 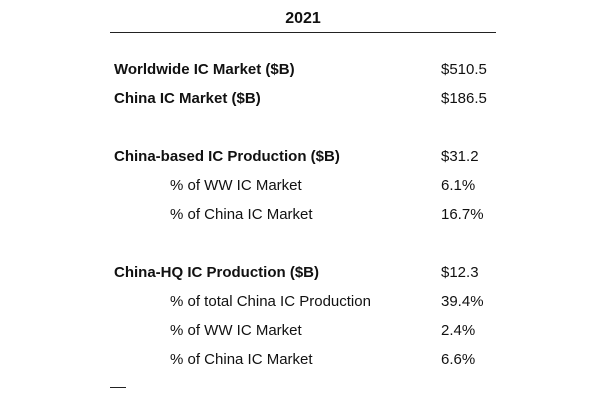 I want to click on table-row-china-based-production: China-based IC Production ($B) $31.2, so click(x=300, y=157).